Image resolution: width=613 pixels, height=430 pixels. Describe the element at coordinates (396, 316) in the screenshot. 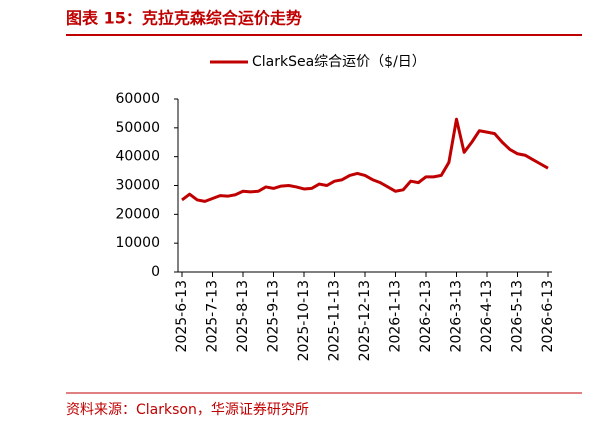

I see `x-tick-label: 2026-1-13` at that location.